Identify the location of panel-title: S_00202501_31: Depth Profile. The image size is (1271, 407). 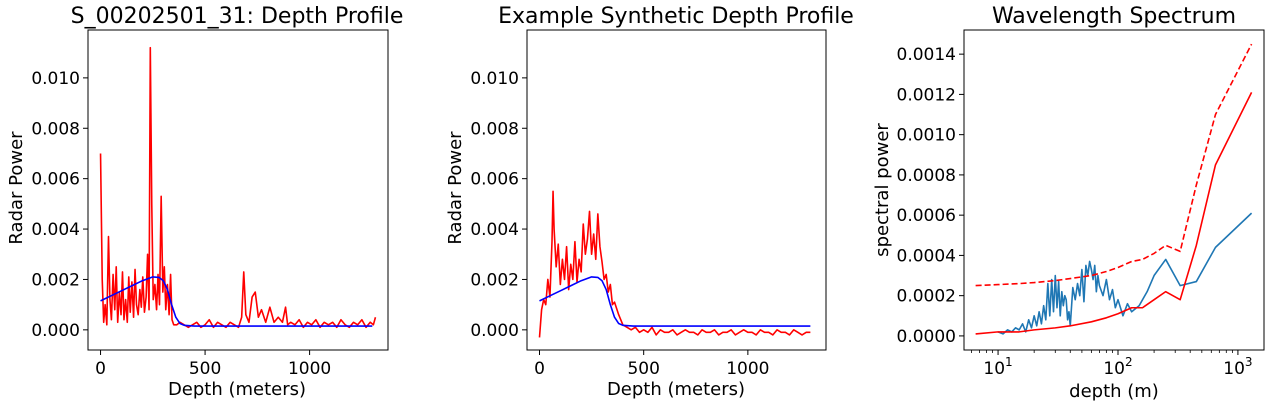
(237, 16).